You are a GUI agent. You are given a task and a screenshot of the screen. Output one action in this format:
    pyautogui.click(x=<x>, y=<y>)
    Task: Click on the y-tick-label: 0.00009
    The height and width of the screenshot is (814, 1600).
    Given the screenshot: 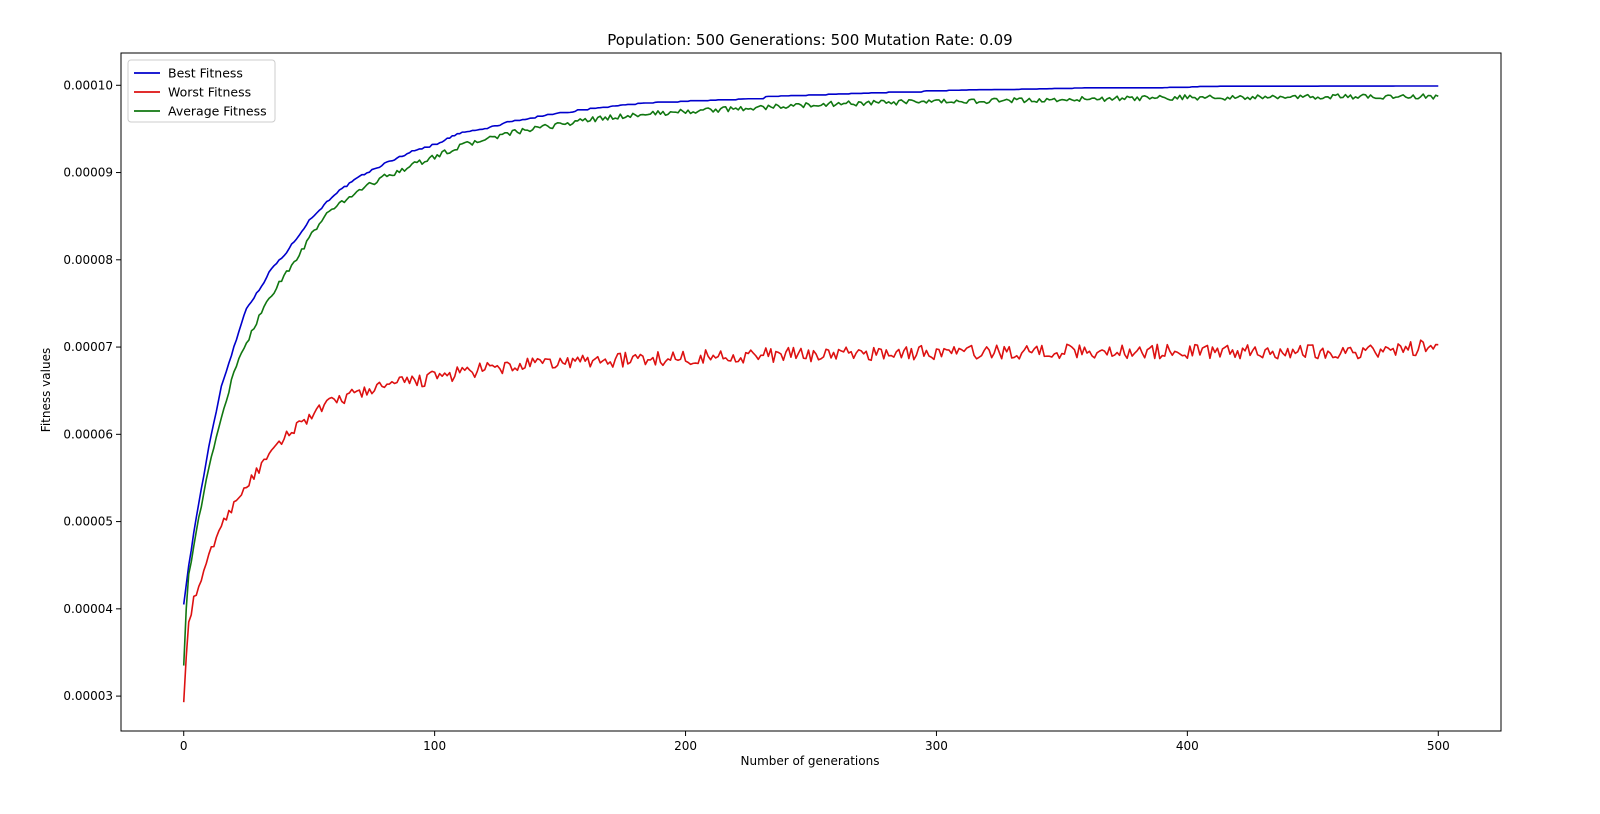 What is the action you would take?
    pyautogui.click(x=88, y=173)
    